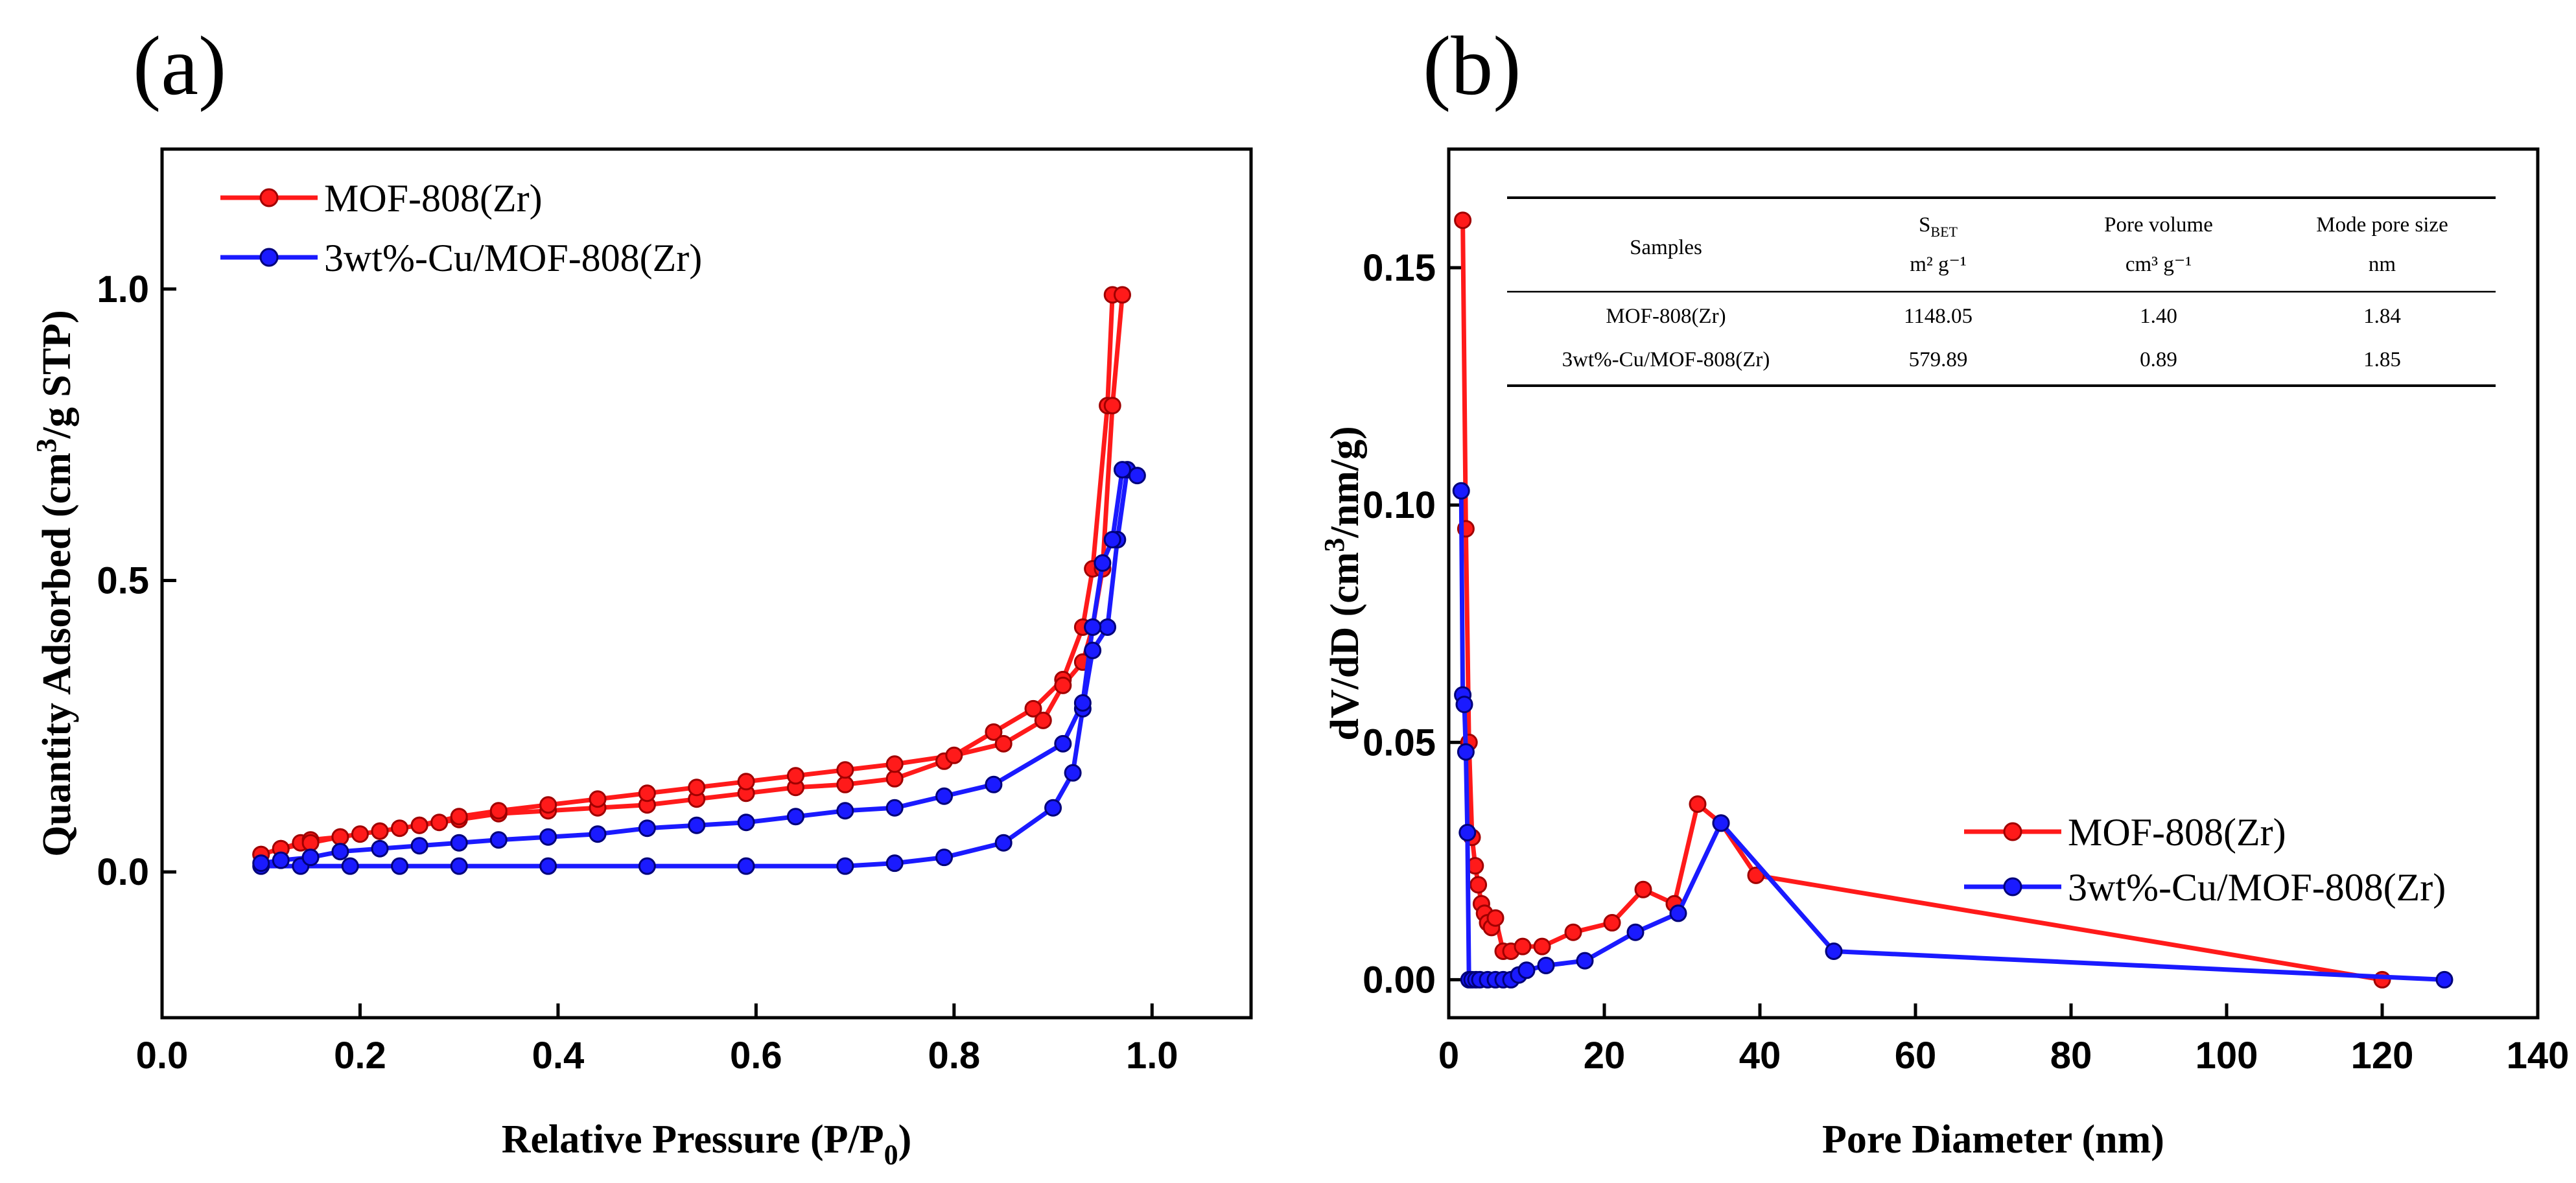  I want to click on x-tick-label-b: 40, so click(1760, 1056).